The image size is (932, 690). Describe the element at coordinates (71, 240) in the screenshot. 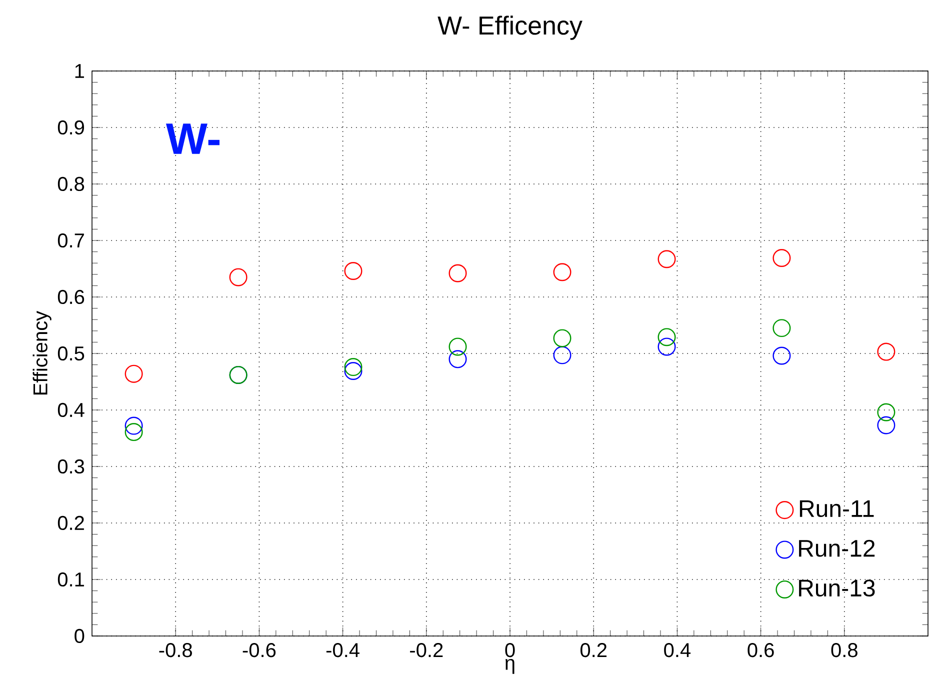

I see `y-tick-label: 0.7` at that location.